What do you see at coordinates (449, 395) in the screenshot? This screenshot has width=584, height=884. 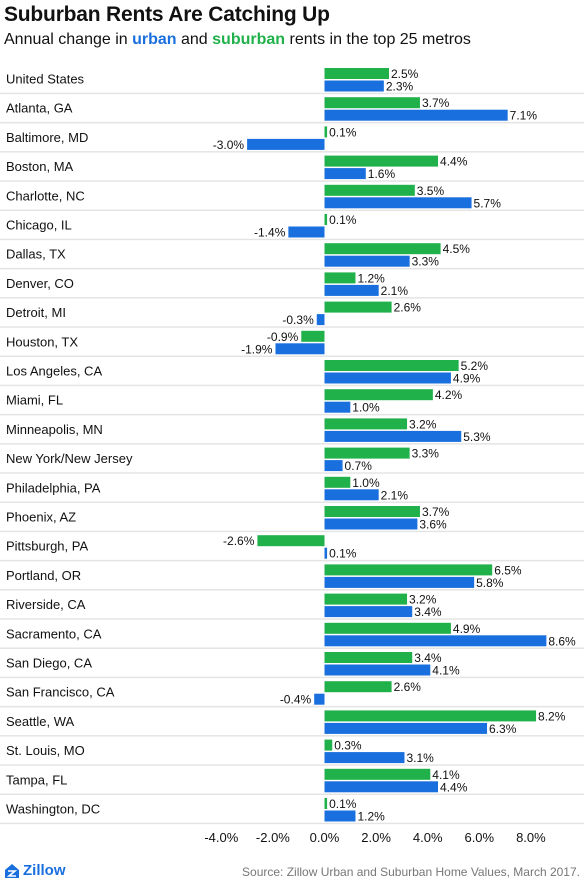 I see `data-label: 4.2%` at bounding box center [449, 395].